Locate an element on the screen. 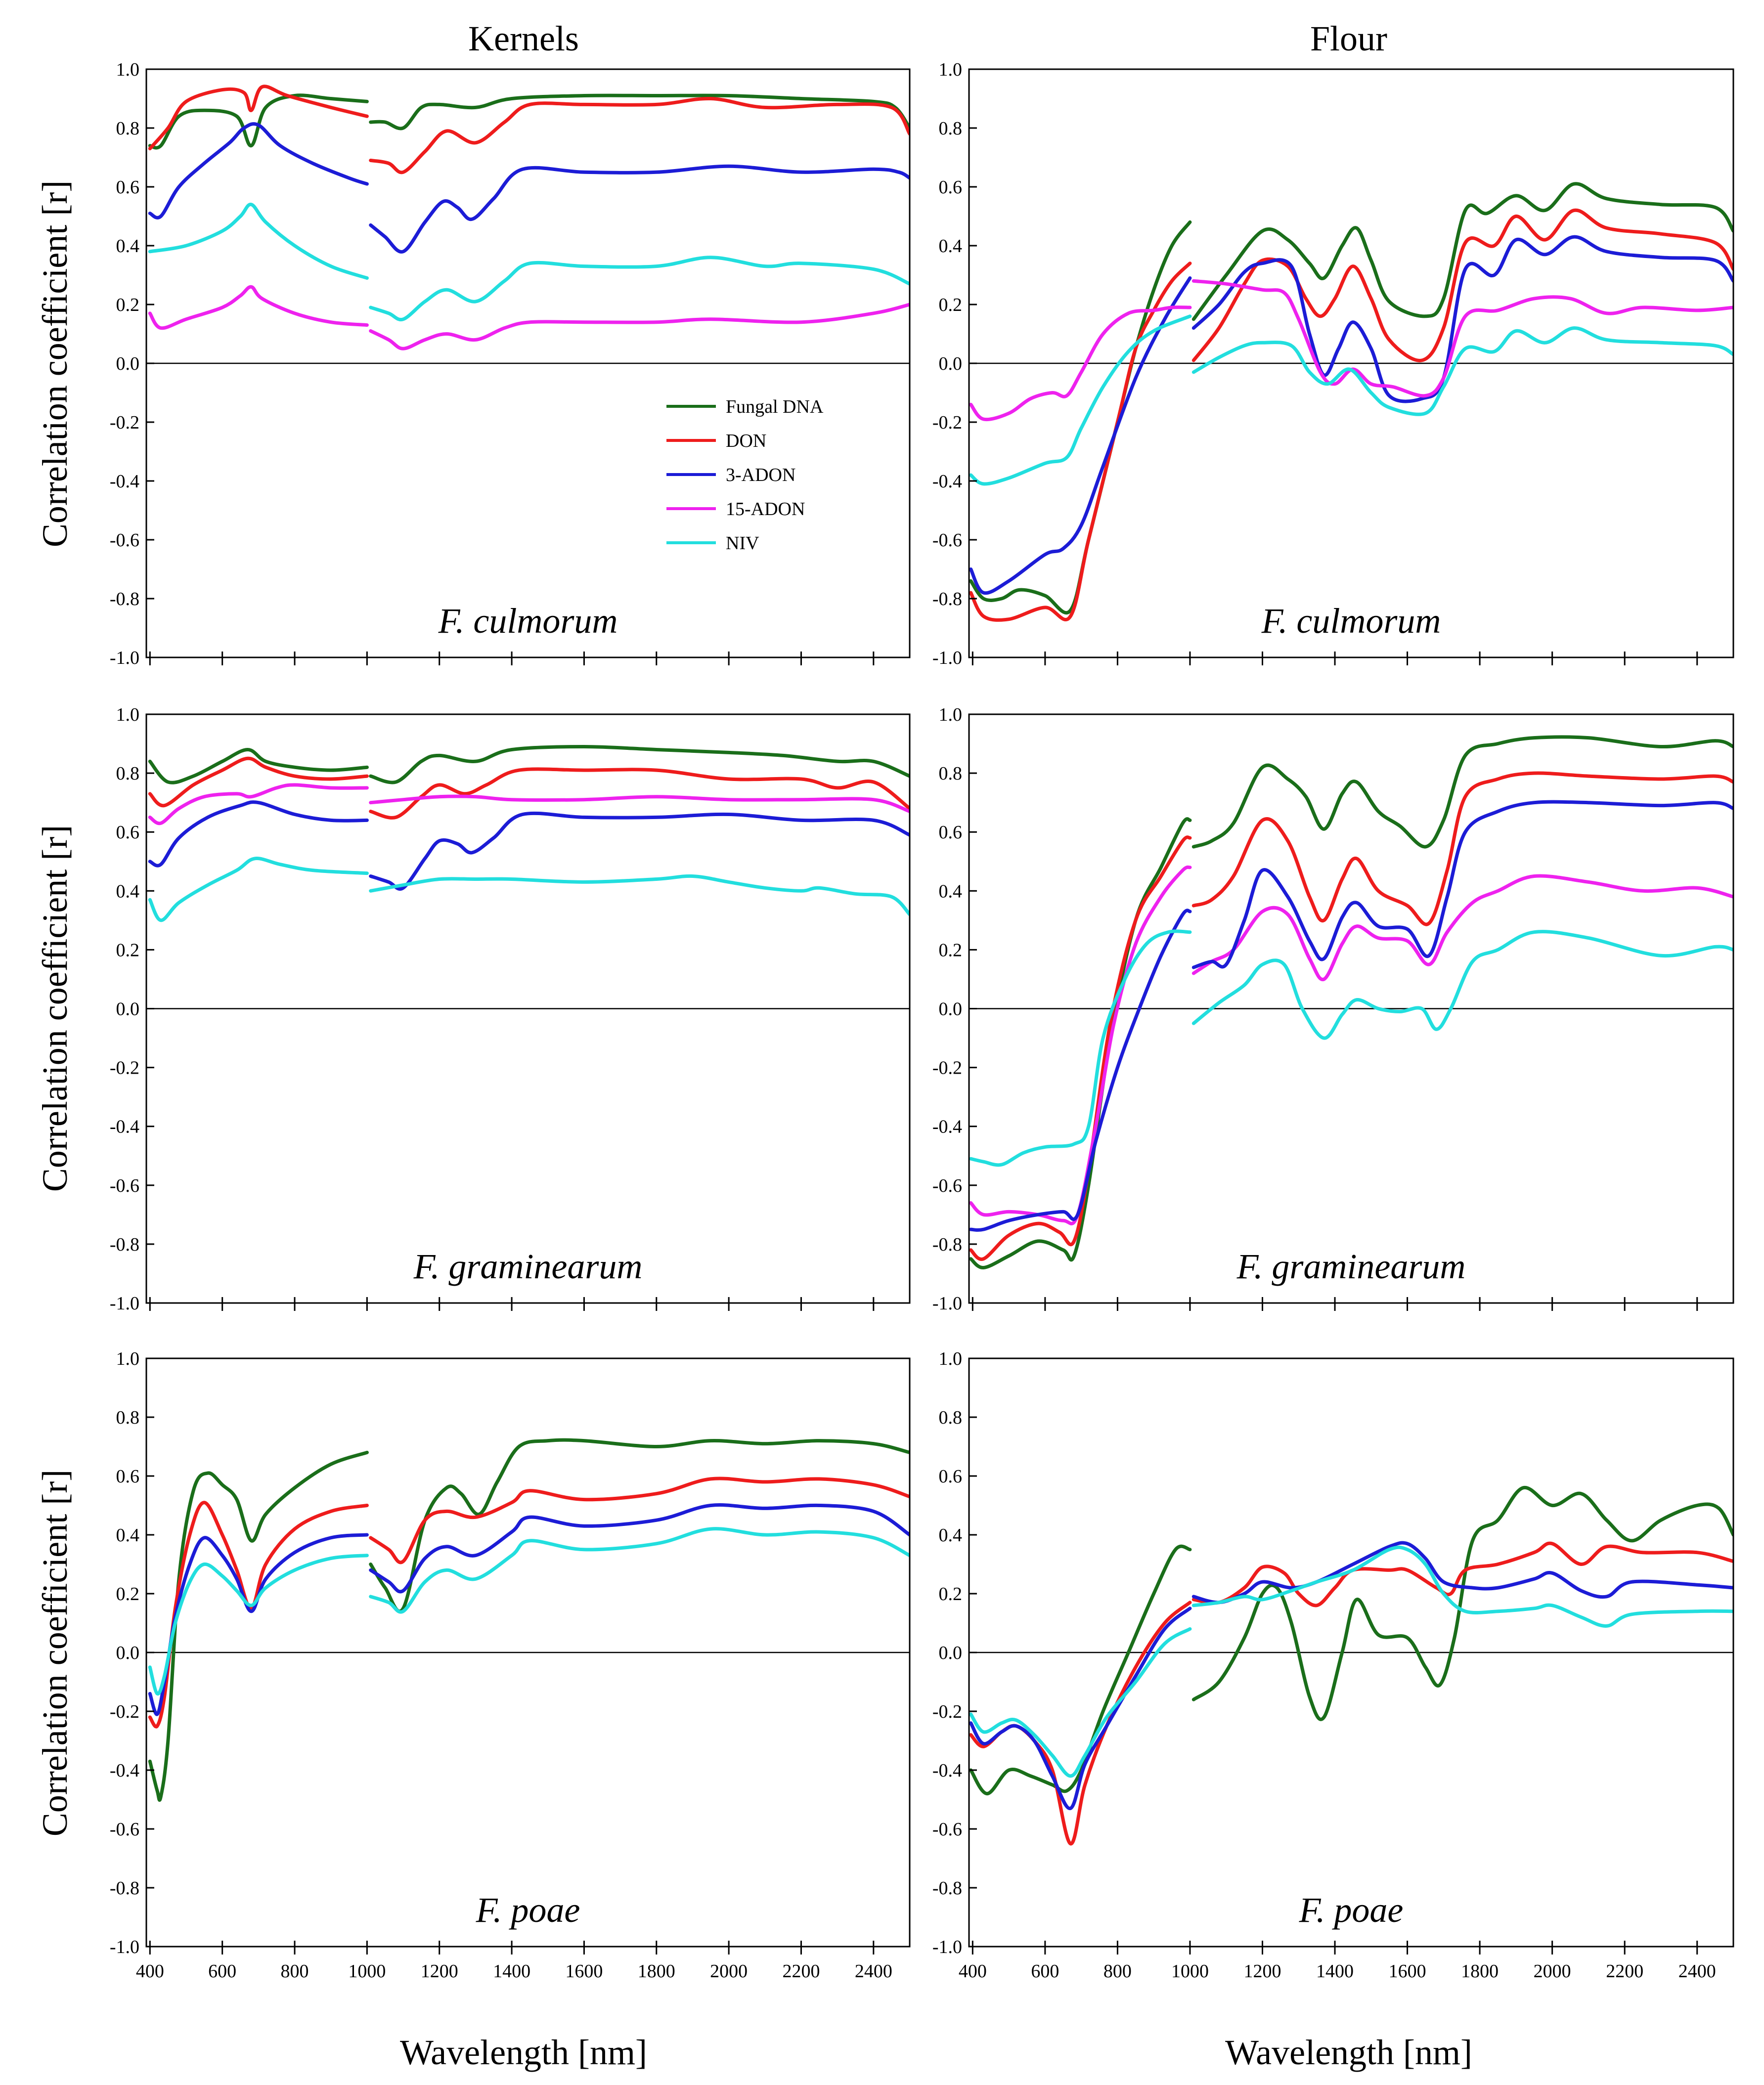 This screenshot has width=1764, height=2085. species-label: F. graminearum is located at coordinates (528, 1266).